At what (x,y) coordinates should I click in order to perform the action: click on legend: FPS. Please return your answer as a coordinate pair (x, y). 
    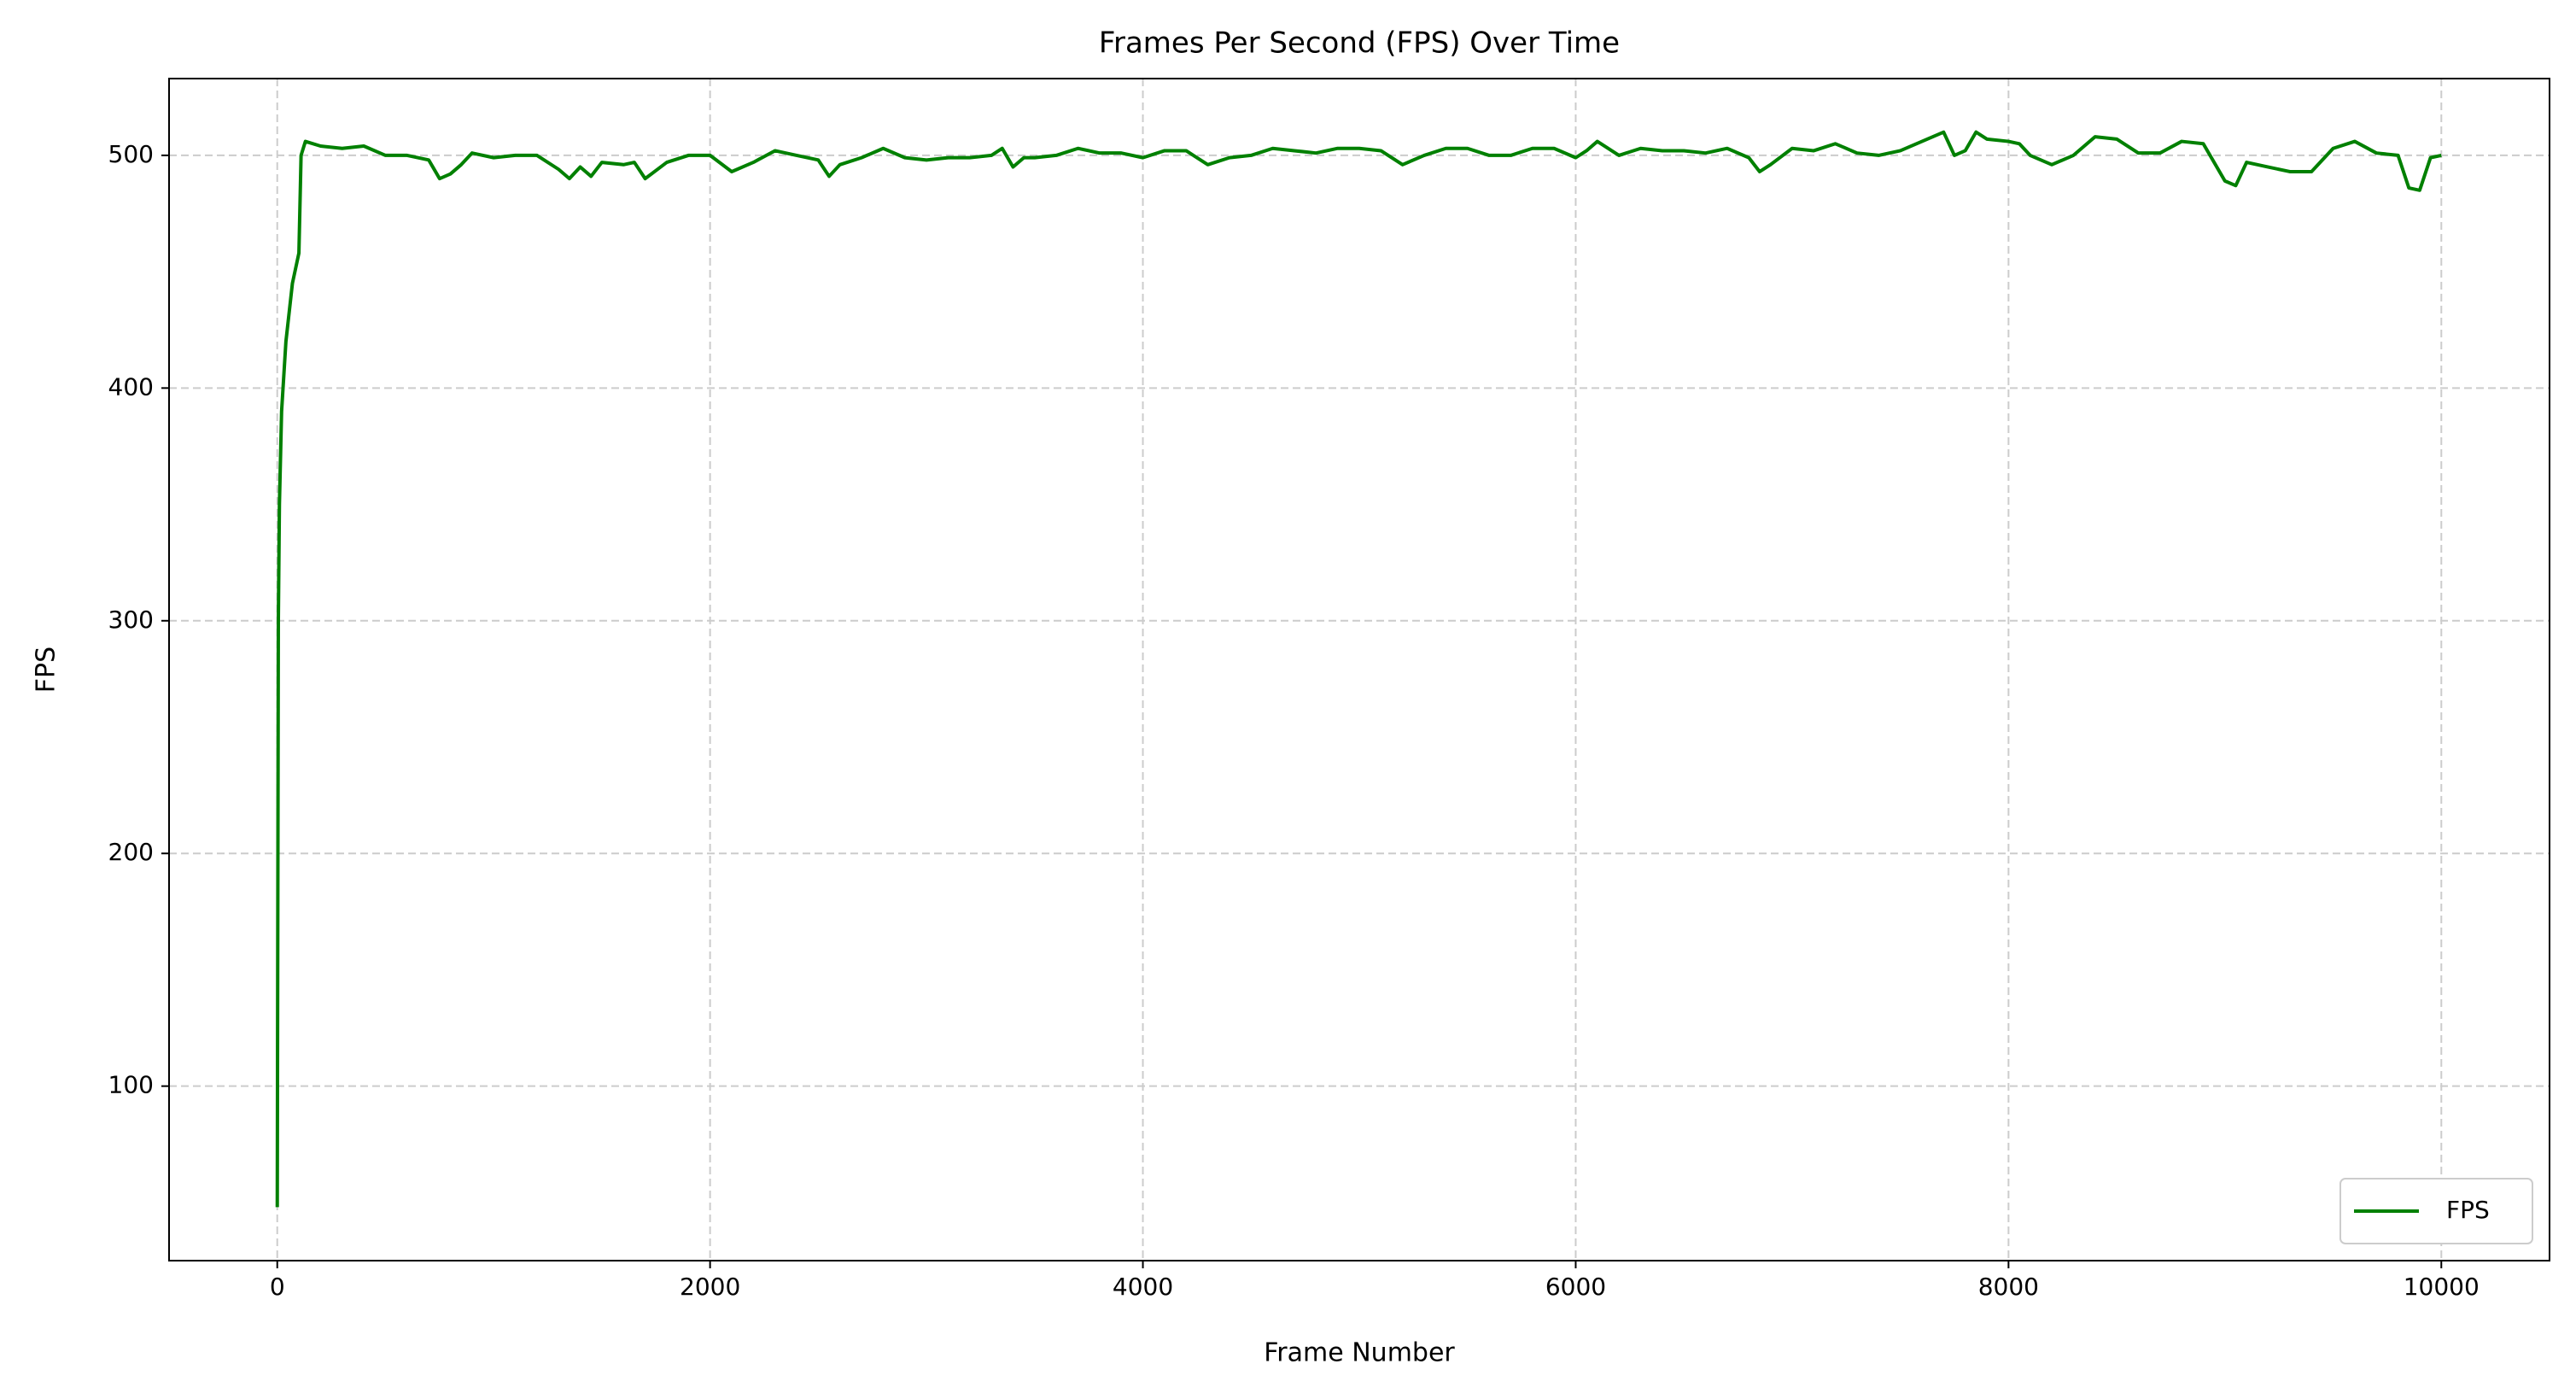
    Looking at the image, I should click on (2436, 1211).